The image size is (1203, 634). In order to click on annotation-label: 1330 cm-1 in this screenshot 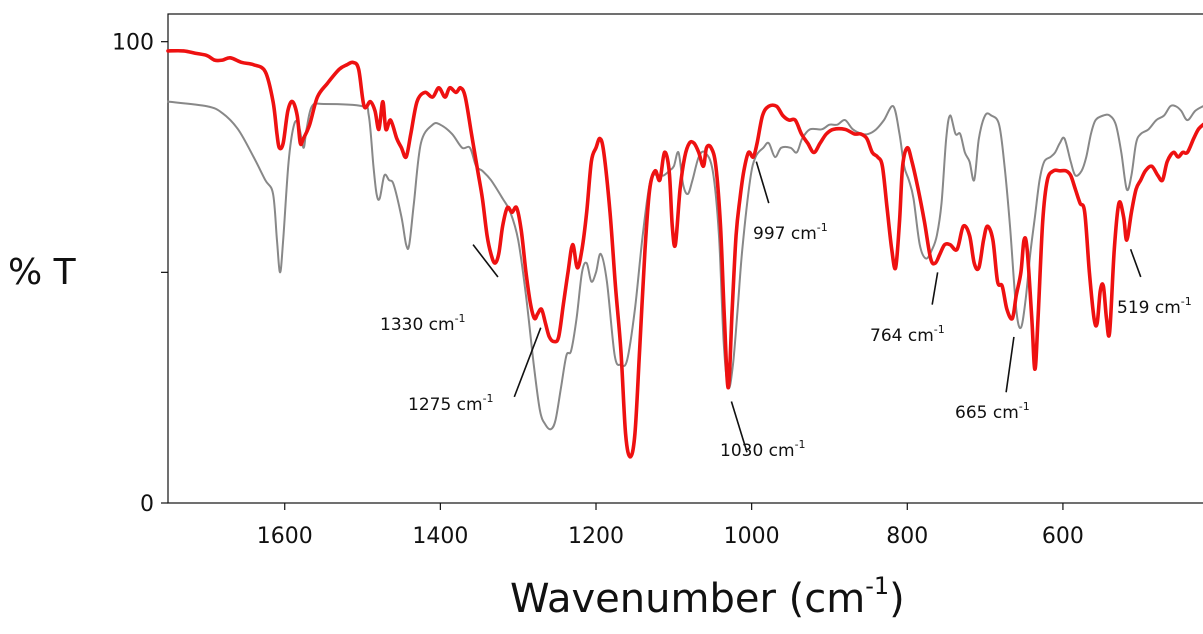, I will do `click(423, 323)`.